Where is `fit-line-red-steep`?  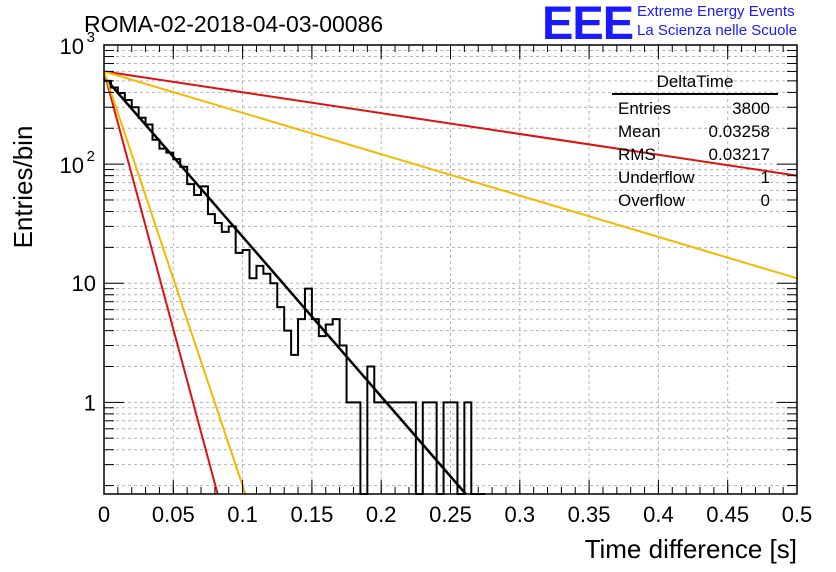
fit-line-red-steep is located at coordinates (161, 283).